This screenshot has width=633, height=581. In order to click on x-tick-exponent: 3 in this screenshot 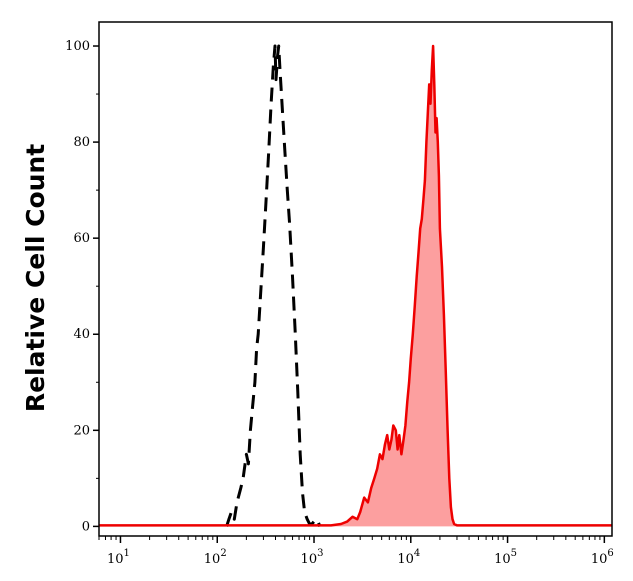, I will do `click(320, 553)`.